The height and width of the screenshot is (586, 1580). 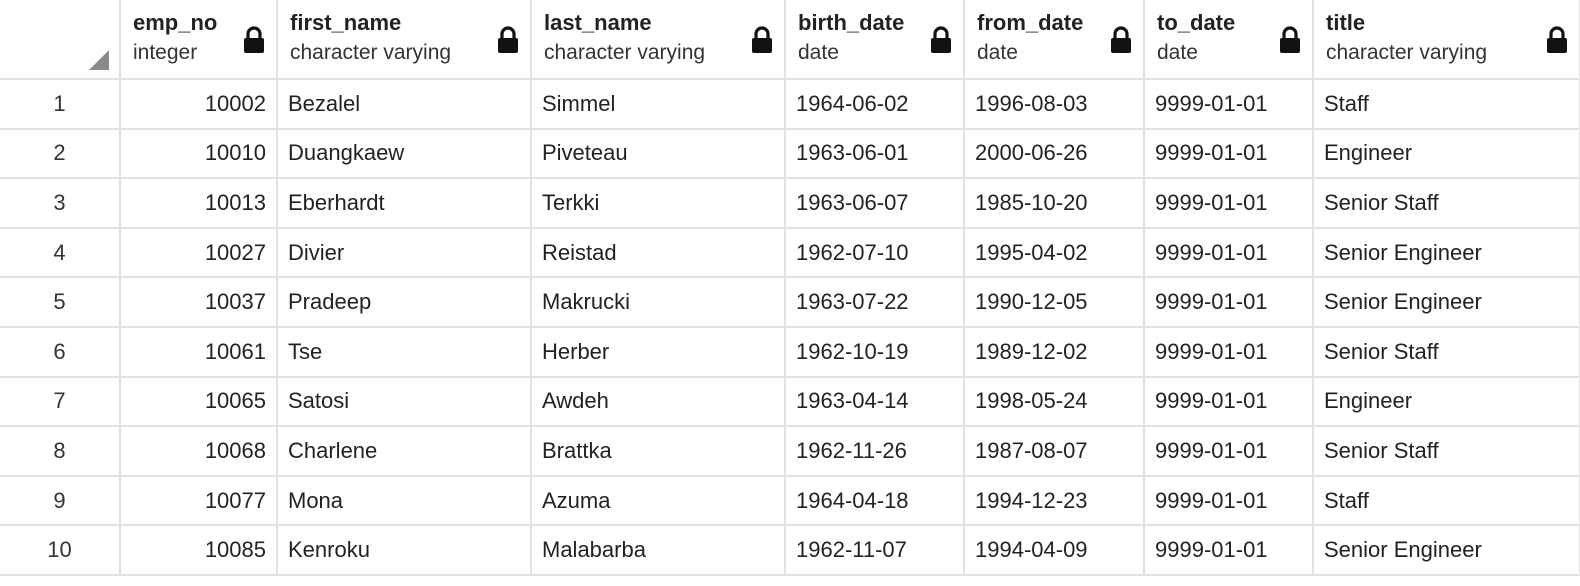 What do you see at coordinates (199, 253) in the screenshot?
I see `cell-emp-no: 10027` at bounding box center [199, 253].